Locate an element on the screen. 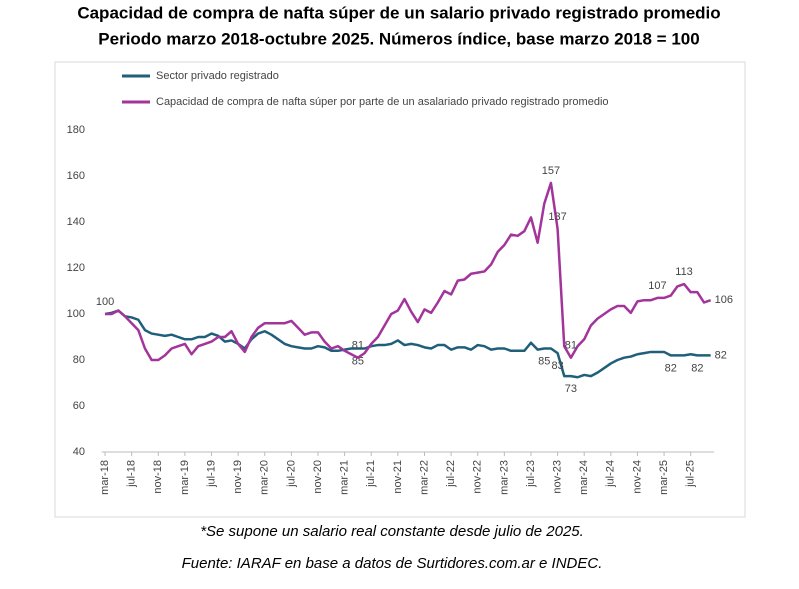  x-tick-label: mar-21 is located at coordinates (345, 477).